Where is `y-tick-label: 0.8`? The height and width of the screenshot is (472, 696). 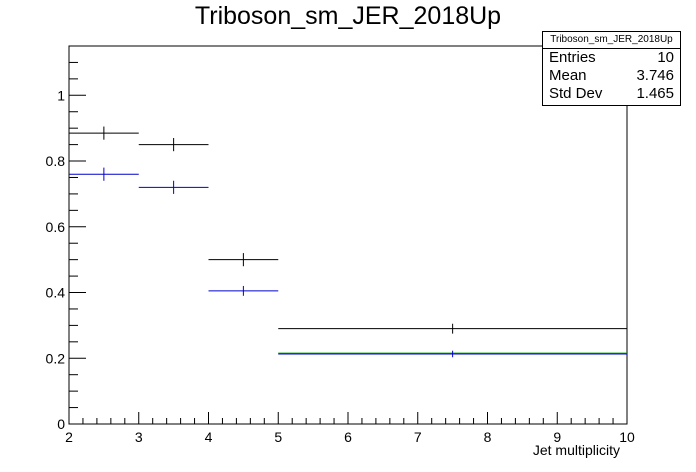
y-tick-label: 0.8 is located at coordinates (56, 161).